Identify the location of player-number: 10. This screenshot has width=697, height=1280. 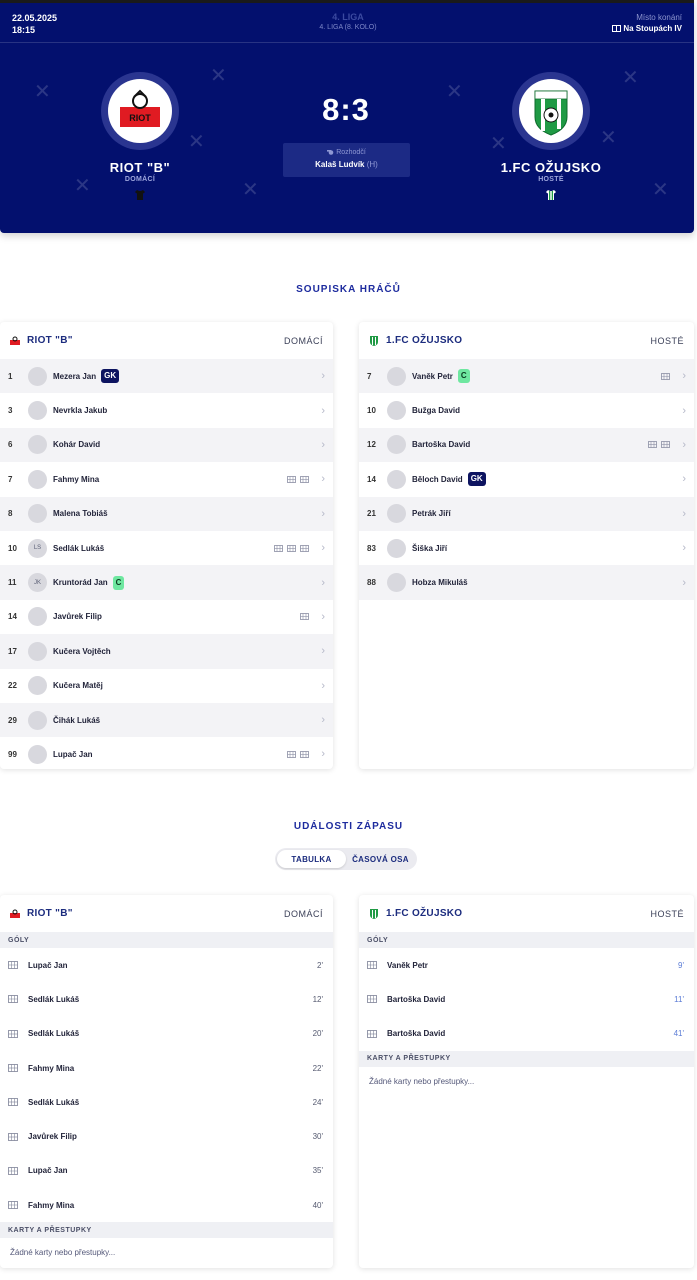
(12, 548).